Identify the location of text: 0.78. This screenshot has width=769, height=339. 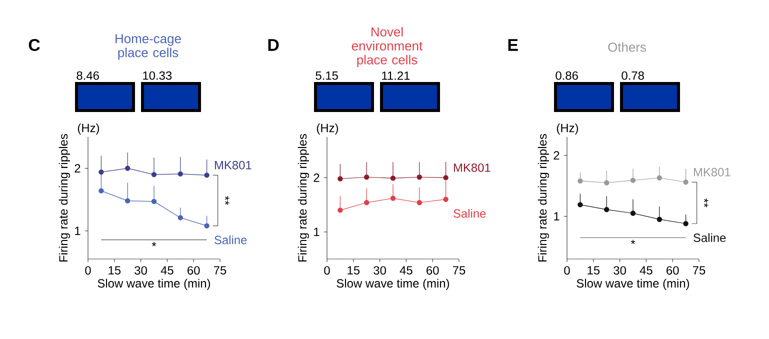
(633, 75).